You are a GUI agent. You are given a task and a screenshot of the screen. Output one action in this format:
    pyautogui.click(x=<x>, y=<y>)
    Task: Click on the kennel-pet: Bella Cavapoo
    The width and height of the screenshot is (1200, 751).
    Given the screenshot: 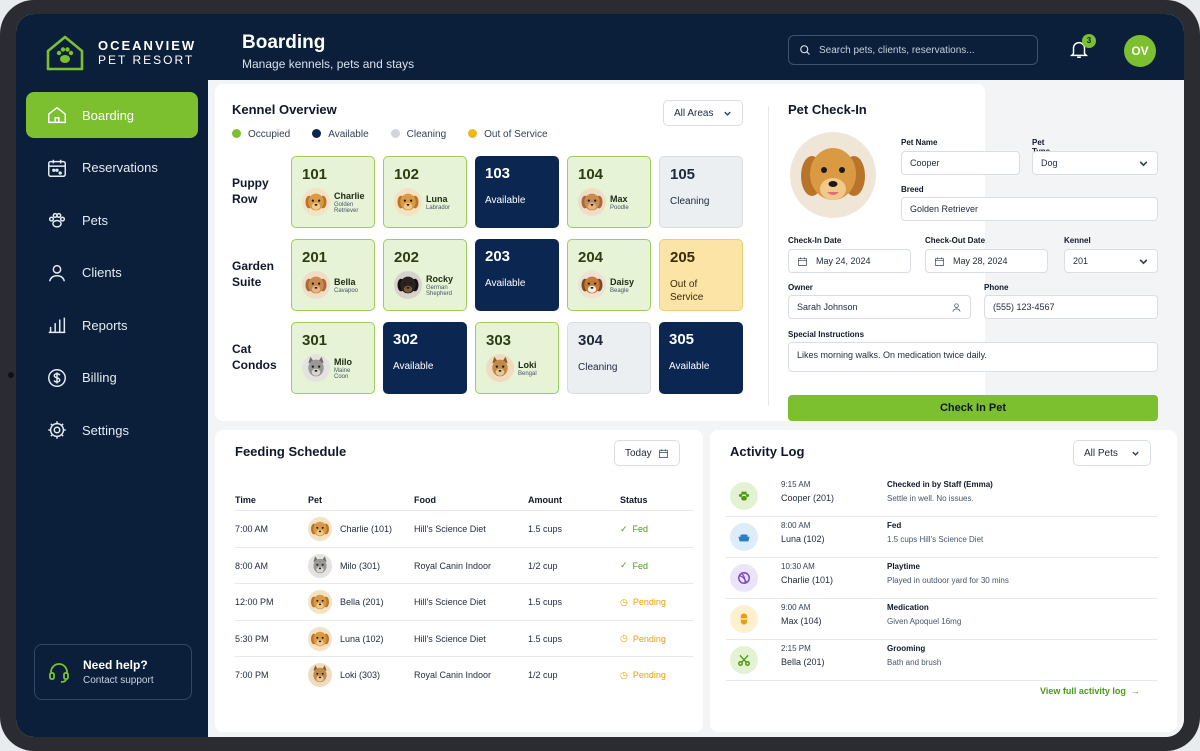 What is the action you would take?
    pyautogui.click(x=333, y=285)
    